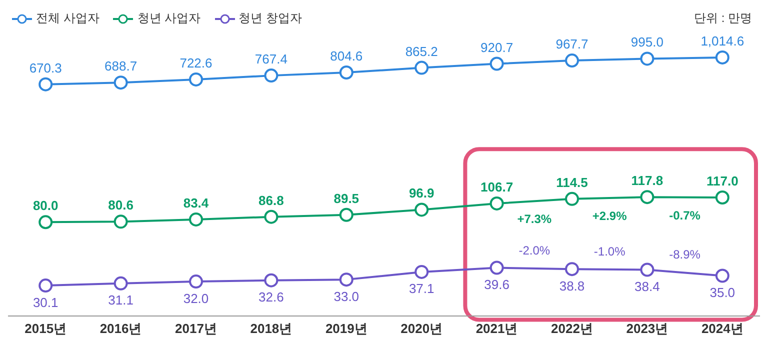  Describe the element at coordinates (610, 215) in the screenshot. I see `annotation: +2.9%` at that location.